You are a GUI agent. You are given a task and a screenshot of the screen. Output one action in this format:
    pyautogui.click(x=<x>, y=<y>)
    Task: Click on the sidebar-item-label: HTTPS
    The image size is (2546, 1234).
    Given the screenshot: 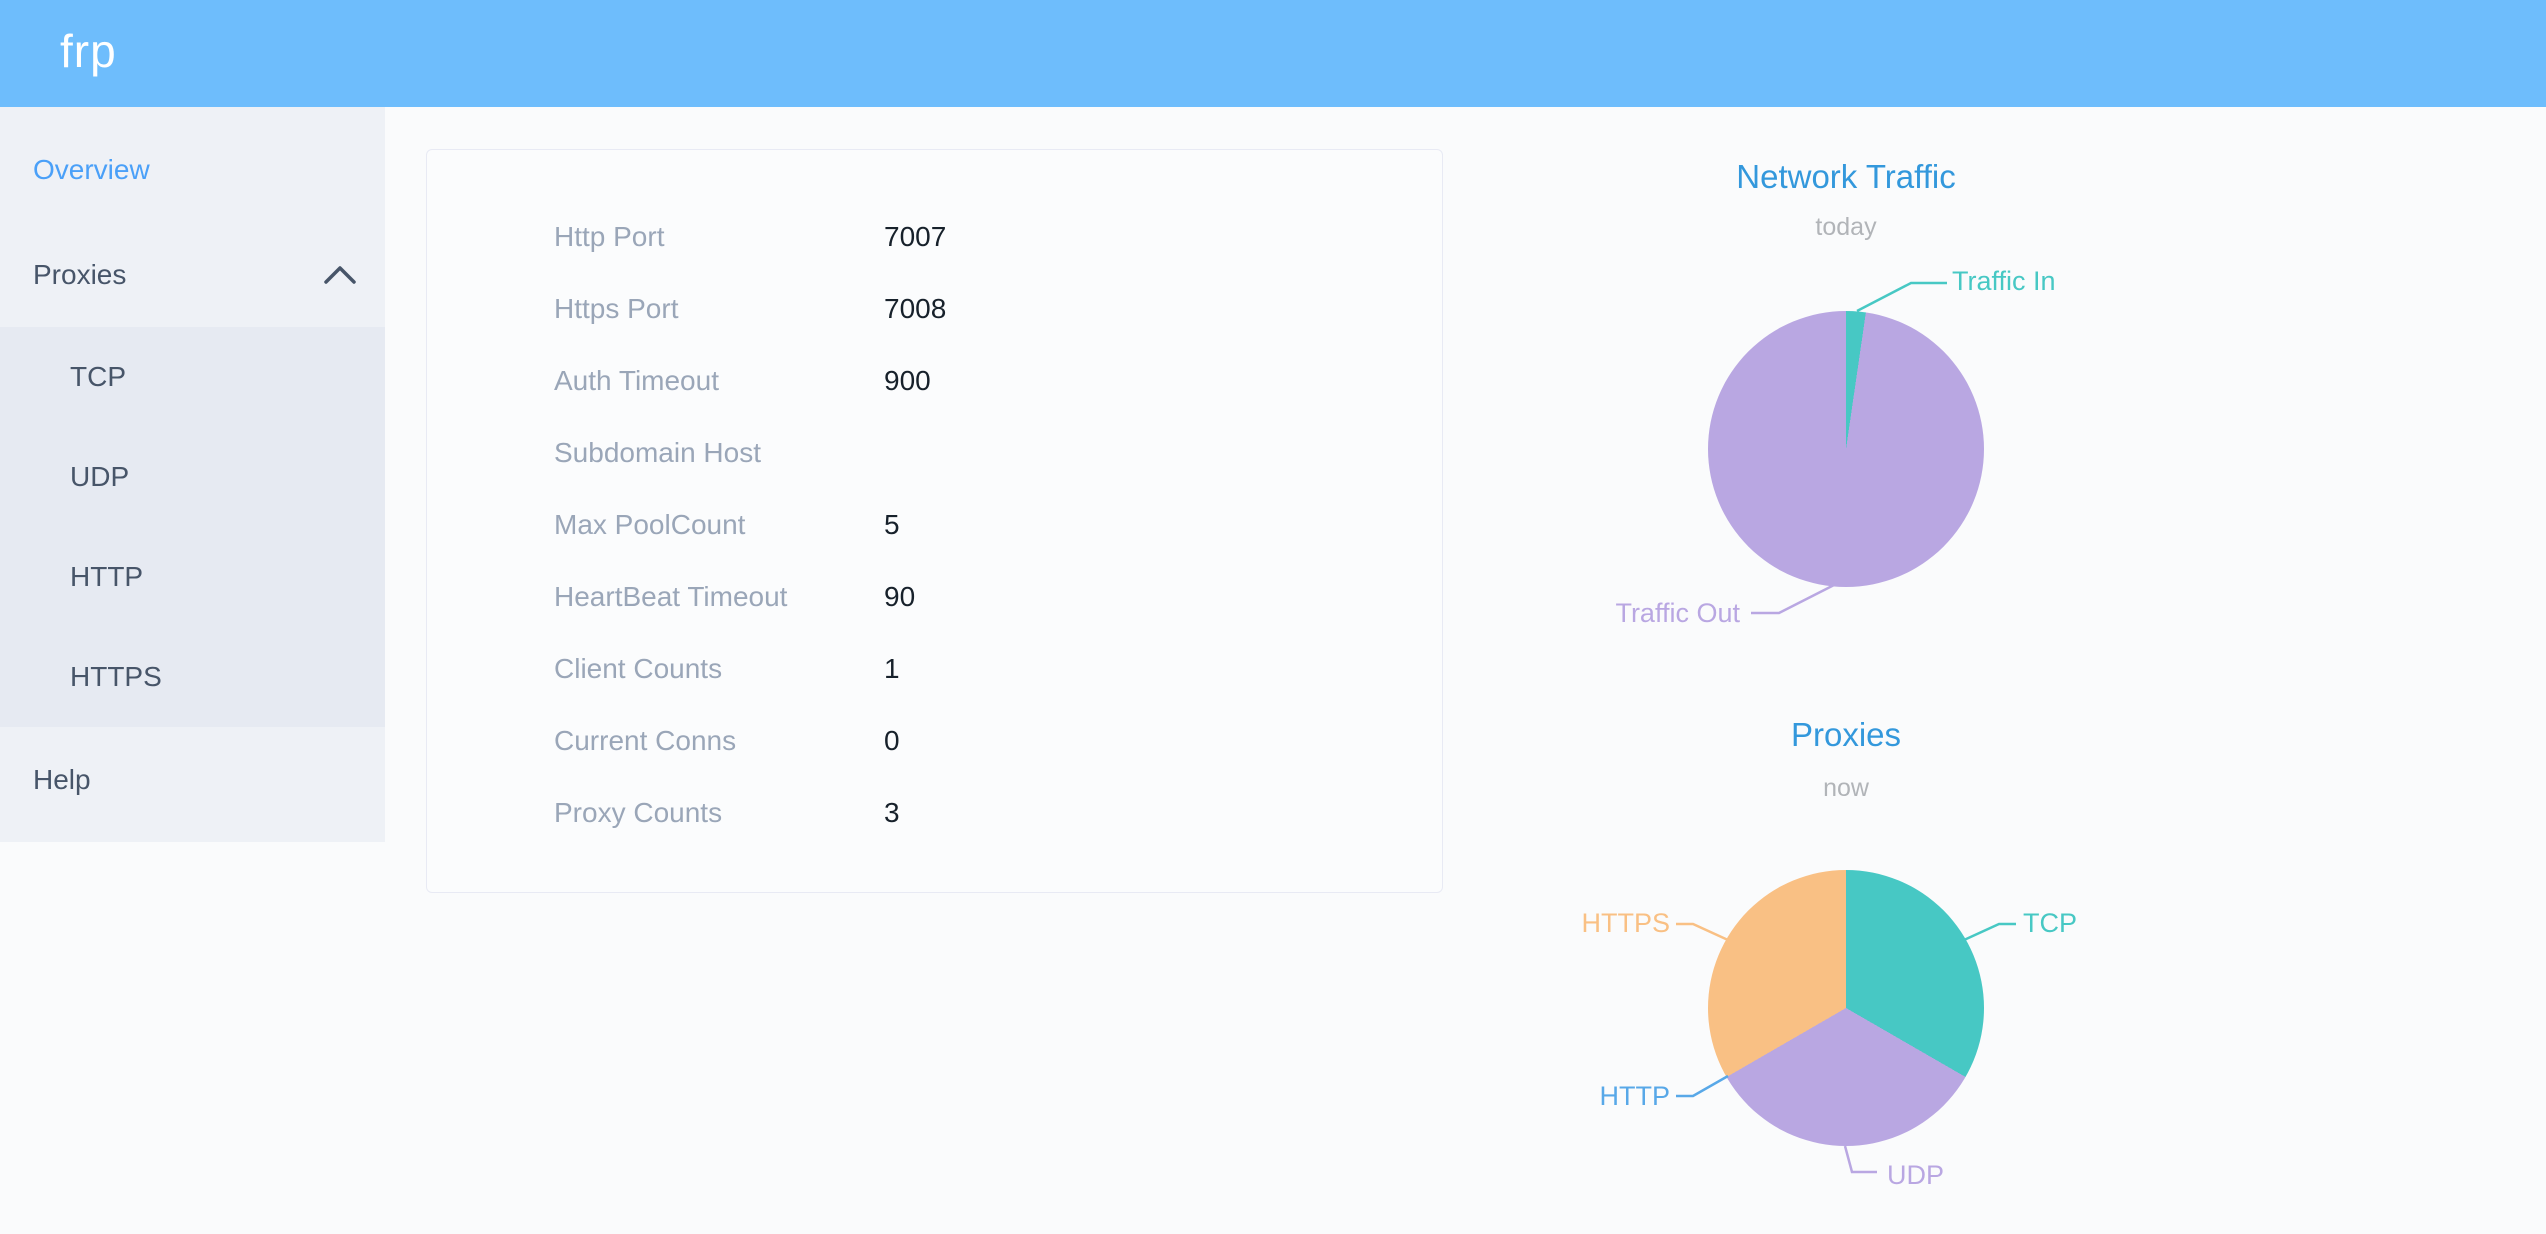 What is the action you would take?
    pyautogui.click(x=116, y=676)
    